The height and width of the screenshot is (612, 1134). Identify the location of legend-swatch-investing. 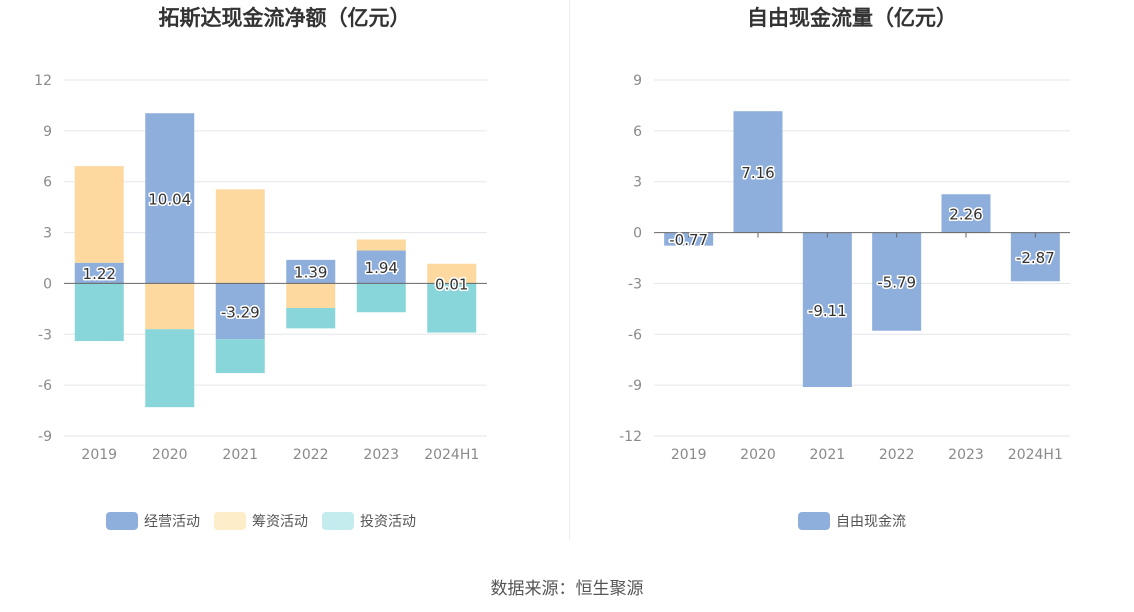
(338, 521).